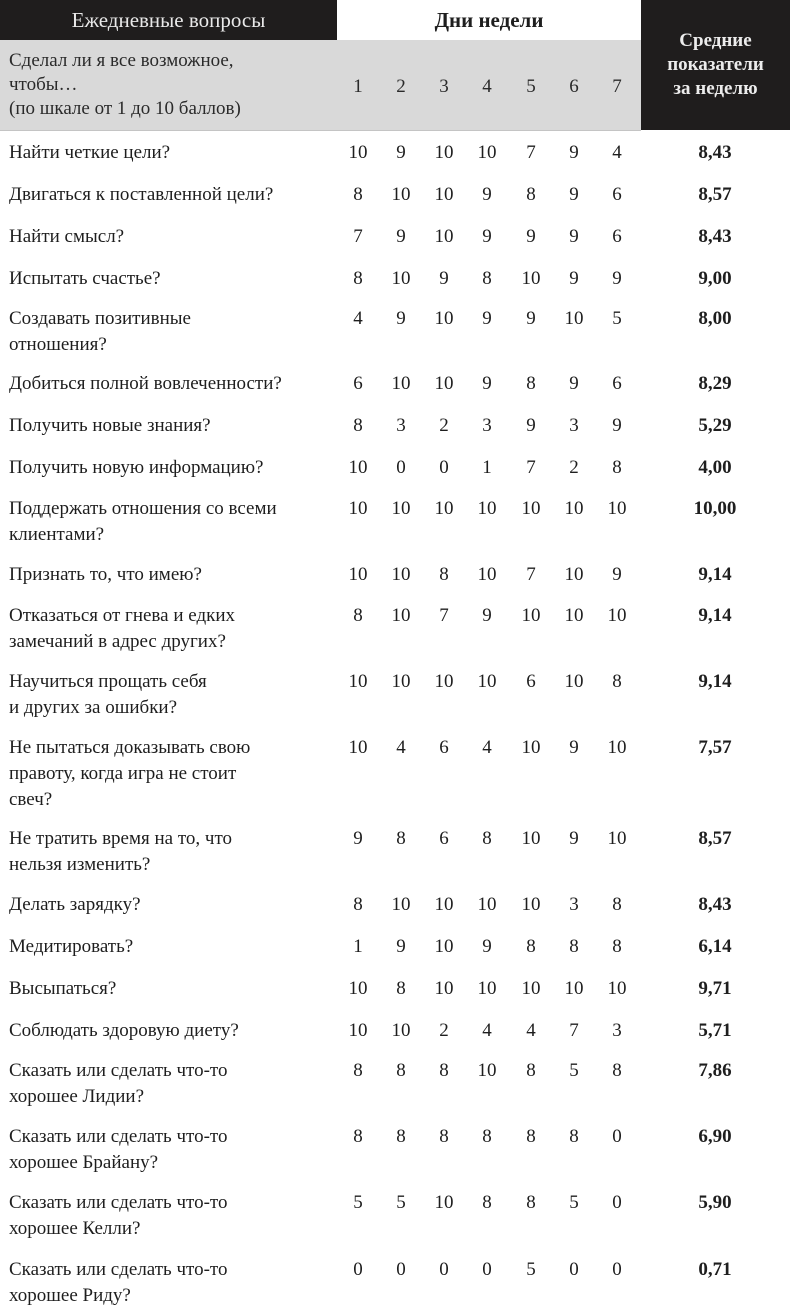 This screenshot has width=790, height=1309. What do you see at coordinates (715, 65) in the screenshot?
I see `weekly-average-header: Средние показатели за неделю` at bounding box center [715, 65].